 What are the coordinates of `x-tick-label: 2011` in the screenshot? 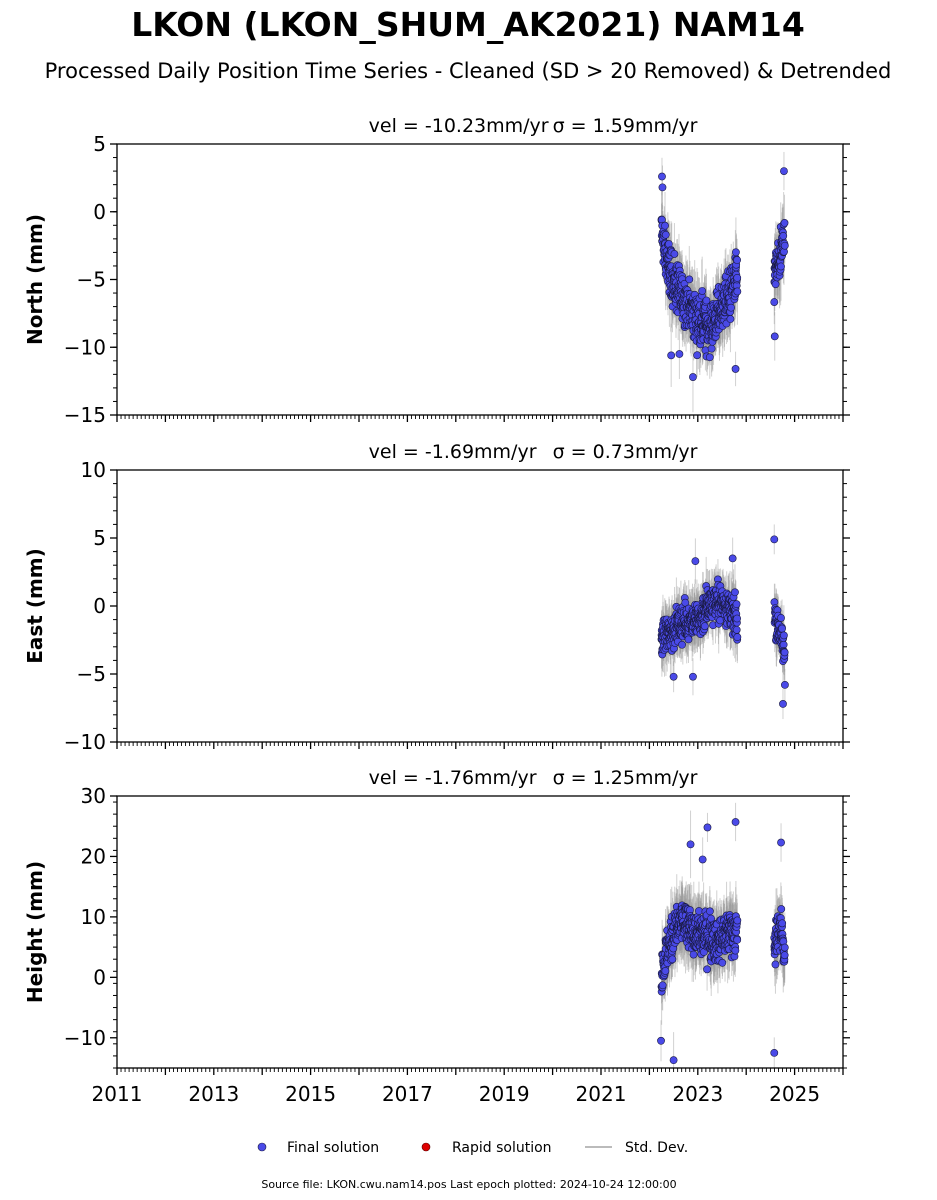 It's located at (117, 1094).